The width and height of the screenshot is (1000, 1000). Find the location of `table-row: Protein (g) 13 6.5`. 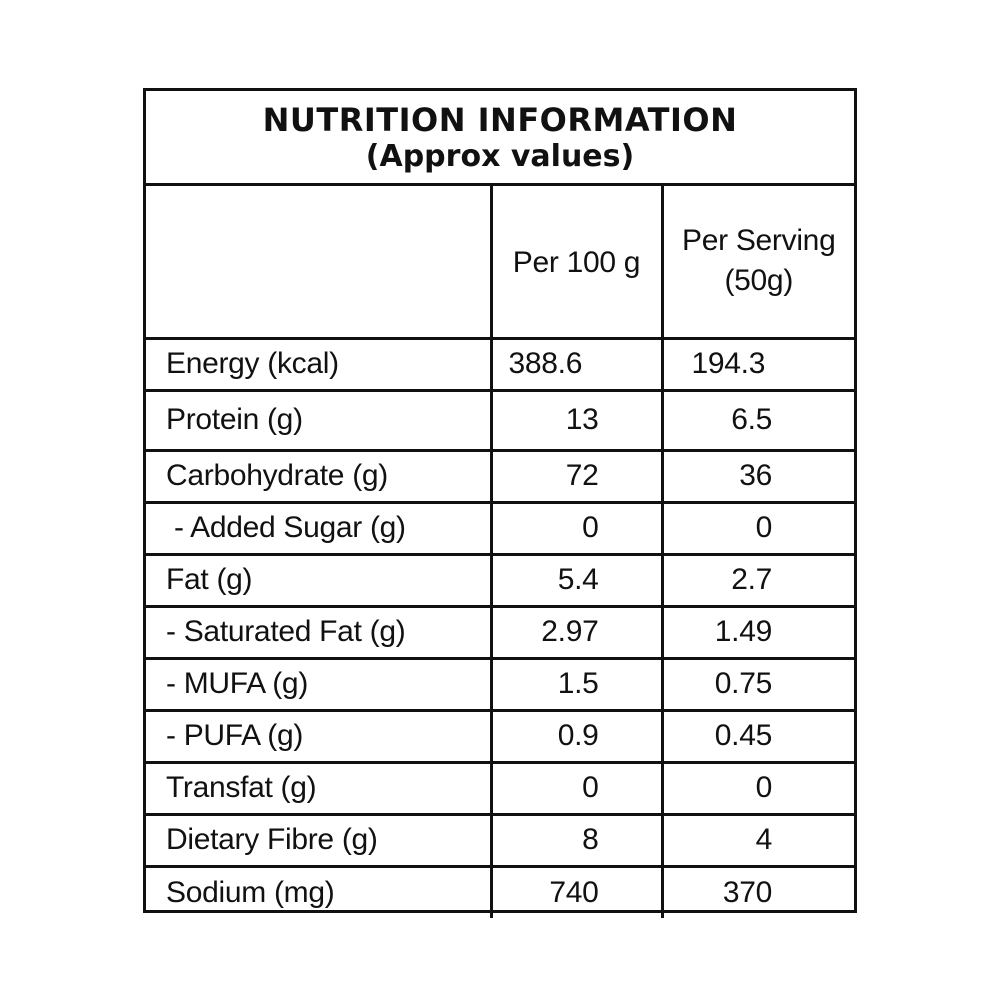

table-row: Protein (g) 13 6.5 is located at coordinates (500, 420).